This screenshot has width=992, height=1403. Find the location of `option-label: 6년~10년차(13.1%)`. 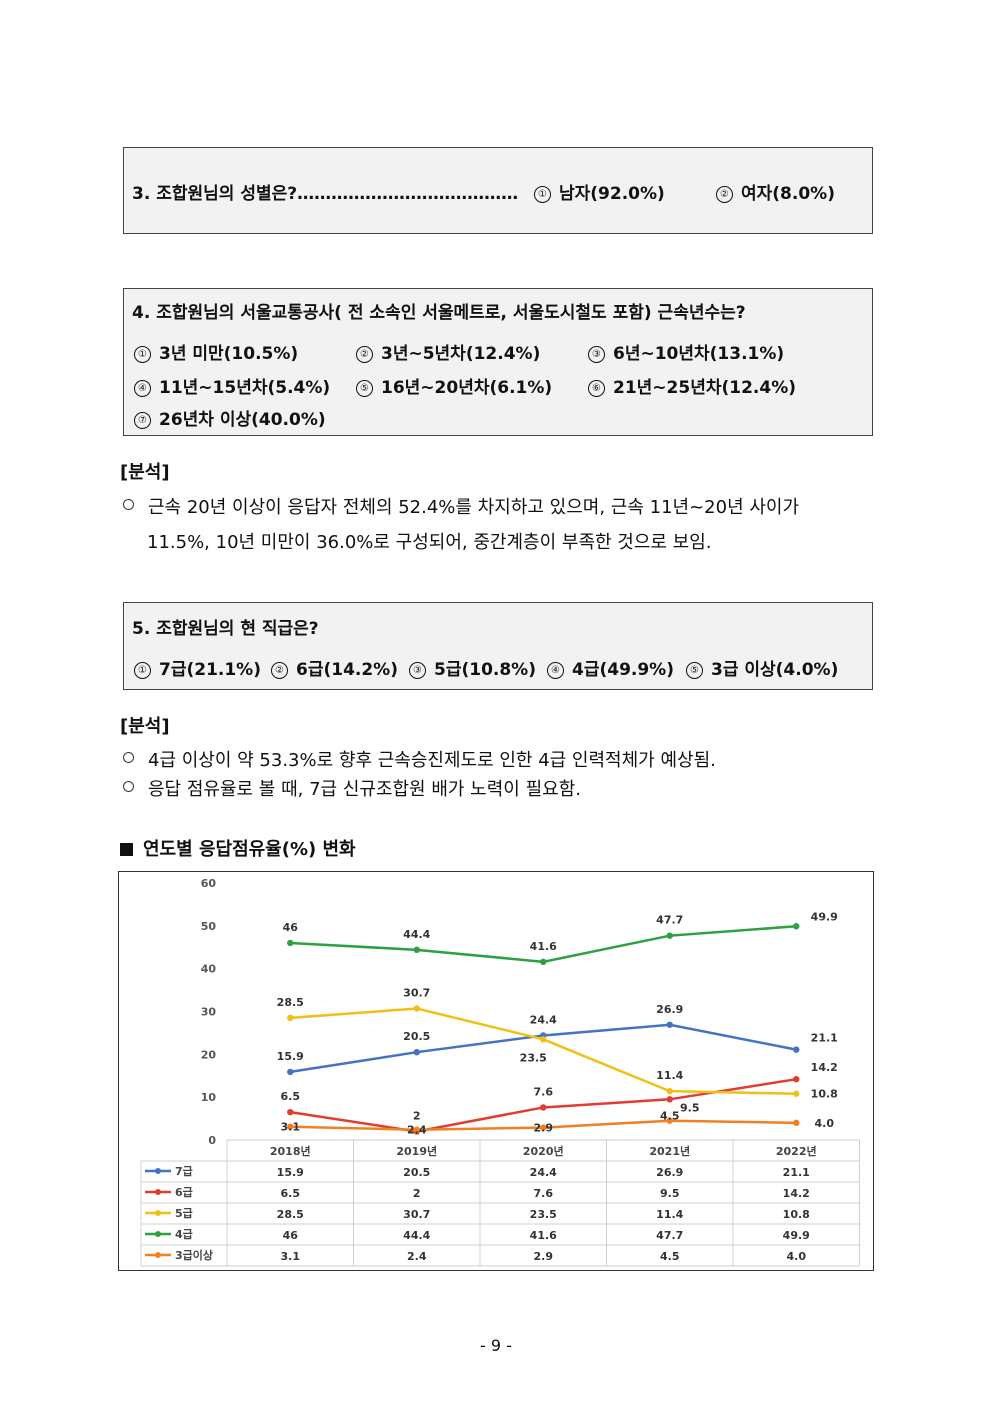

option-label: 6년~10년차(13.1%) is located at coordinates (699, 354).